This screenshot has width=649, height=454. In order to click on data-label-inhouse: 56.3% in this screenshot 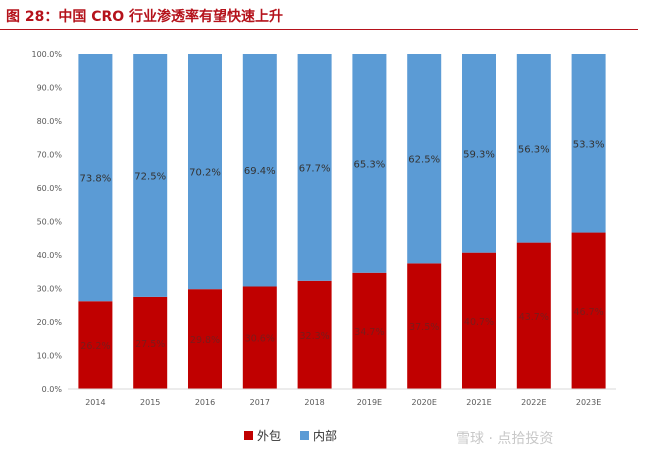, I will do `click(534, 149)`.